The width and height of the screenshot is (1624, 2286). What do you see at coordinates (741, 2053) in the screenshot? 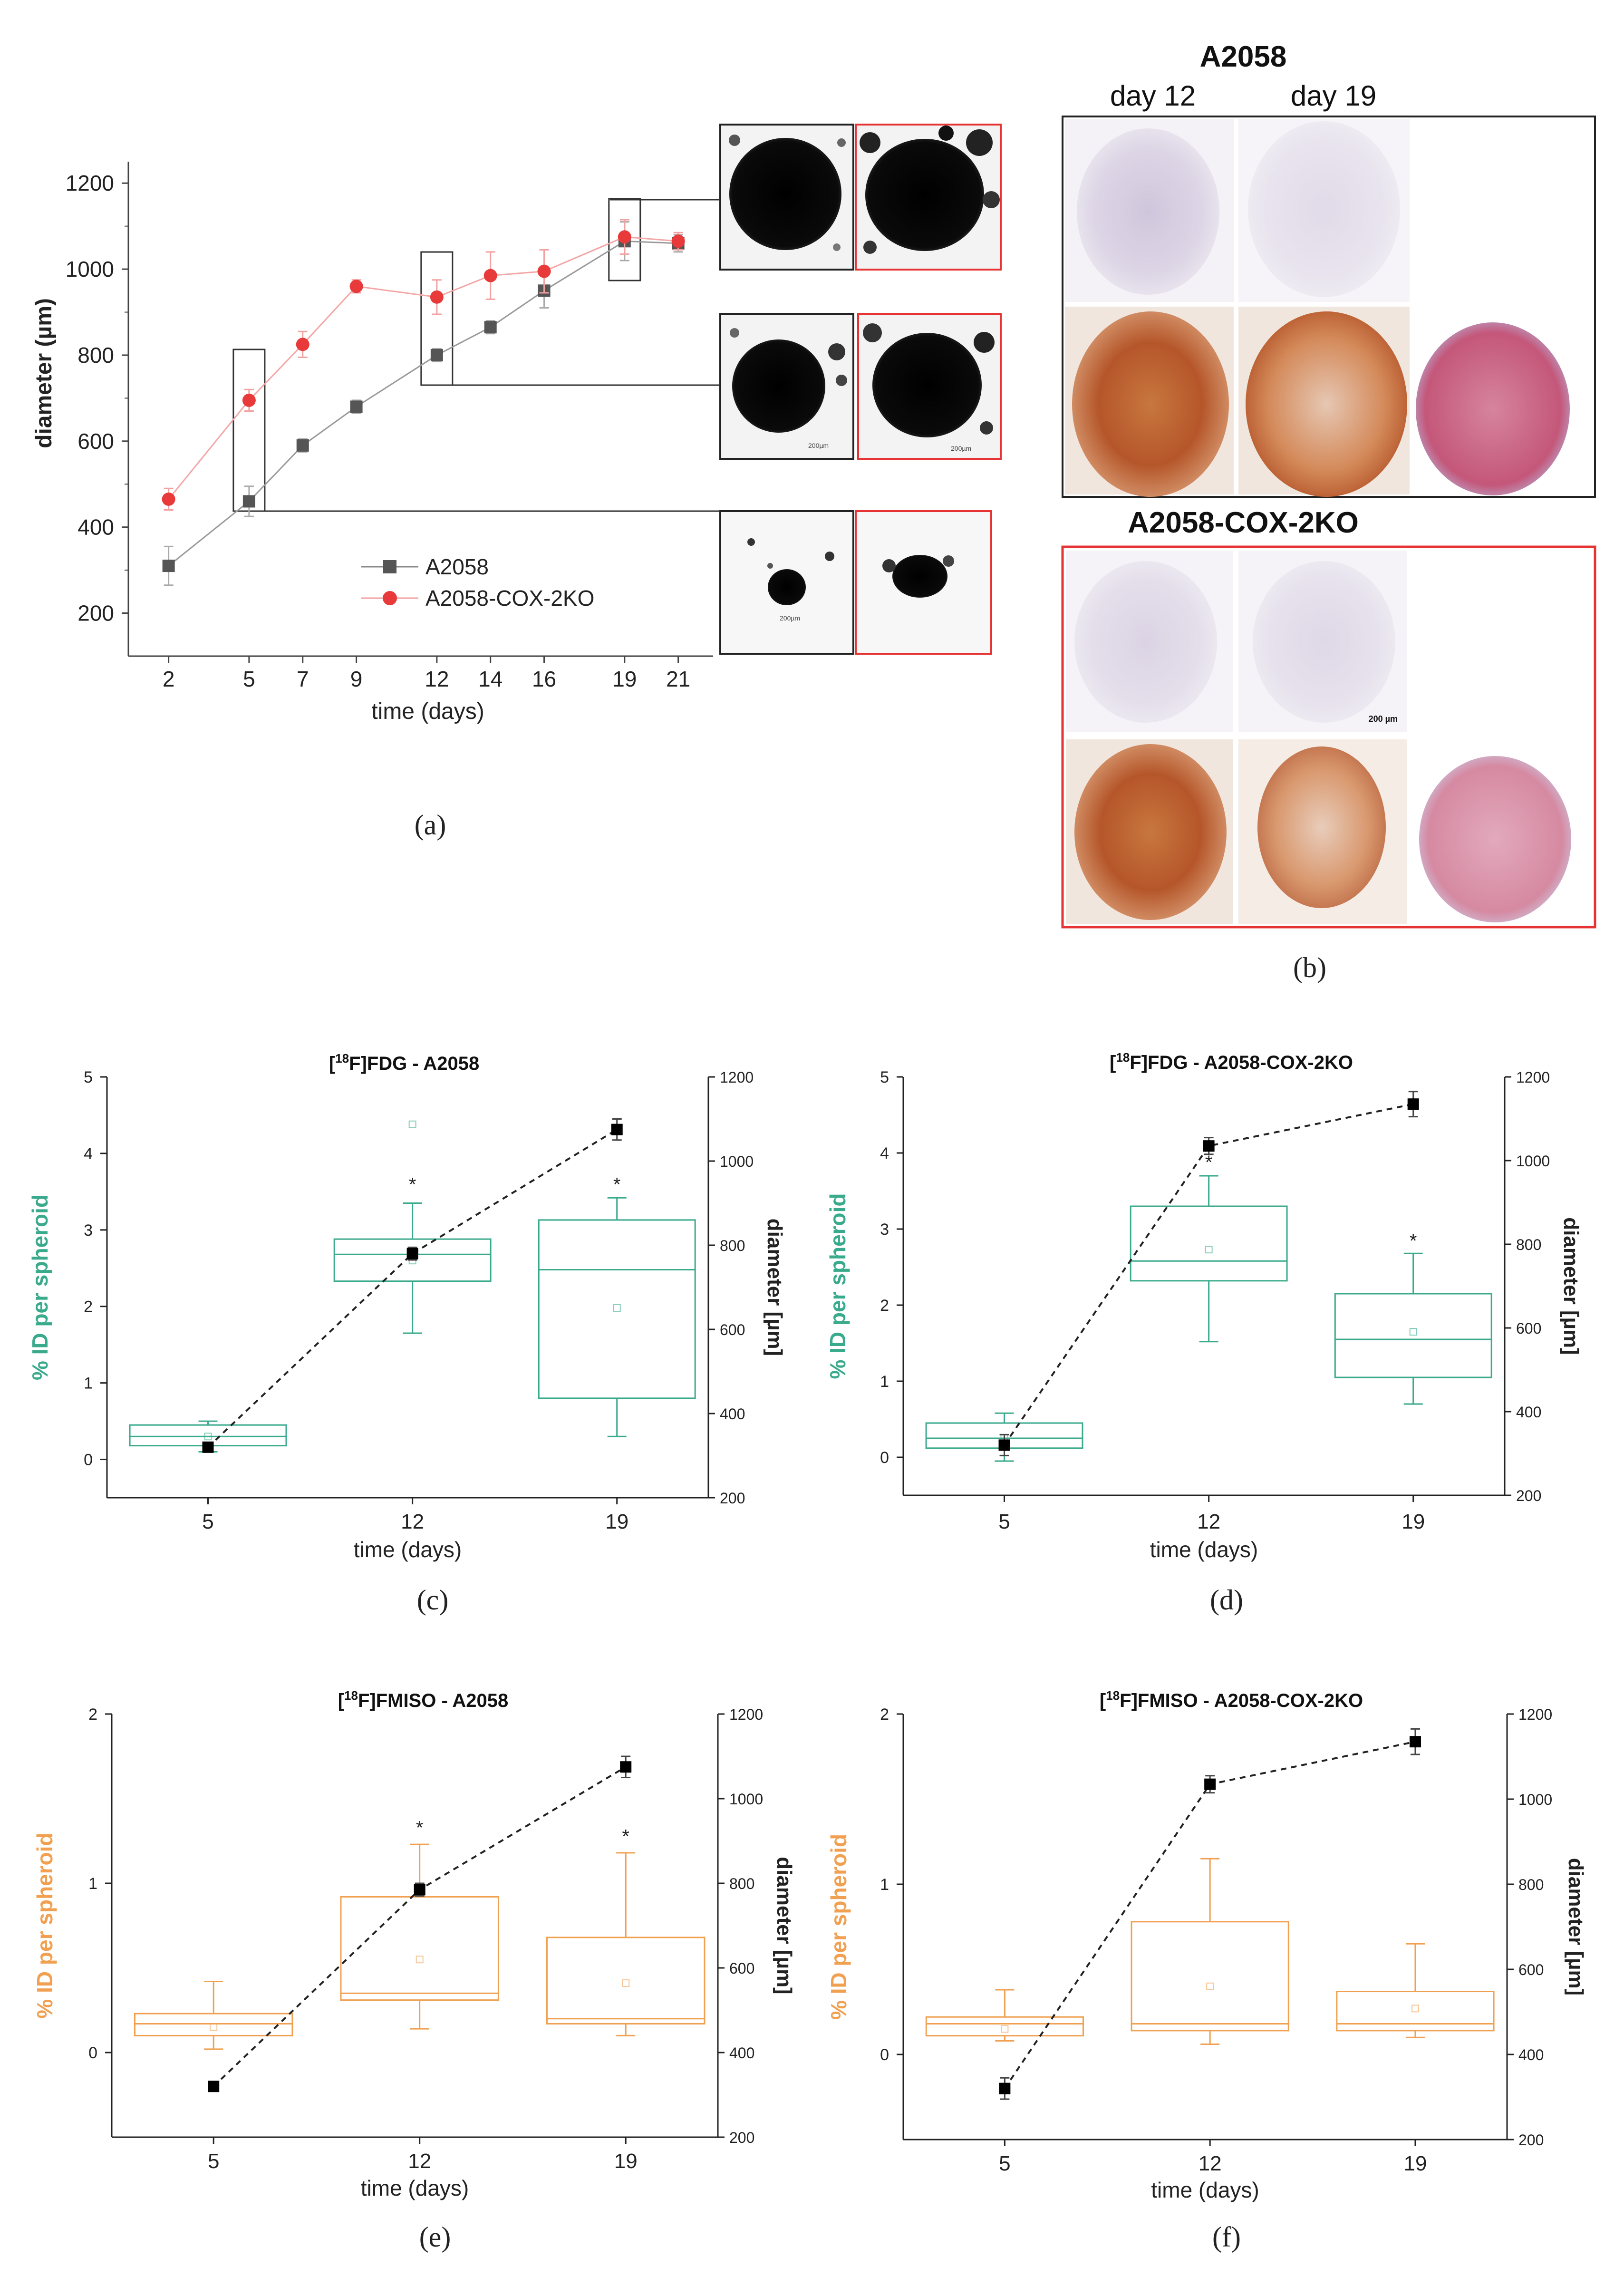
I see `panel-e-y2tick-label: 400` at bounding box center [741, 2053].